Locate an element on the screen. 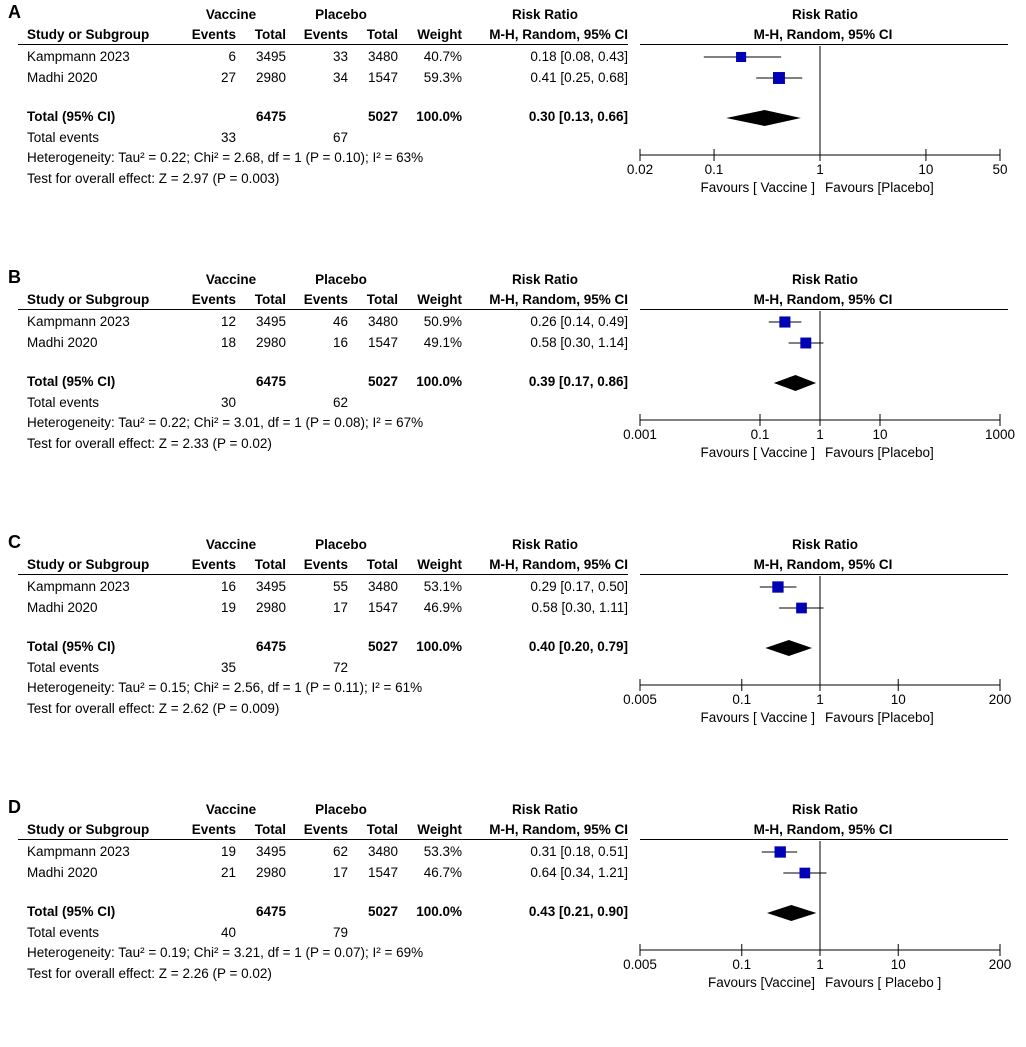 The width and height of the screenshot is (1026, 1047). placebo-events: 34 is located at coordinates (340, 77).